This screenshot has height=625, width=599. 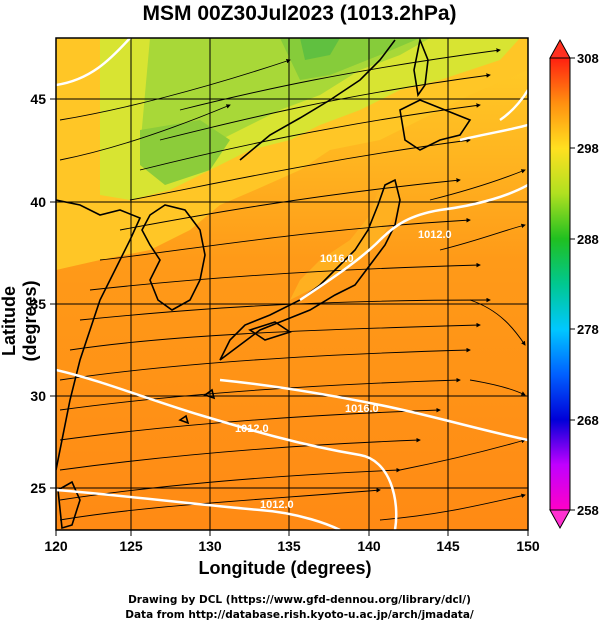 I want to click on isobar-label-1012-a: 1012.0, so click(x=252, y=429).